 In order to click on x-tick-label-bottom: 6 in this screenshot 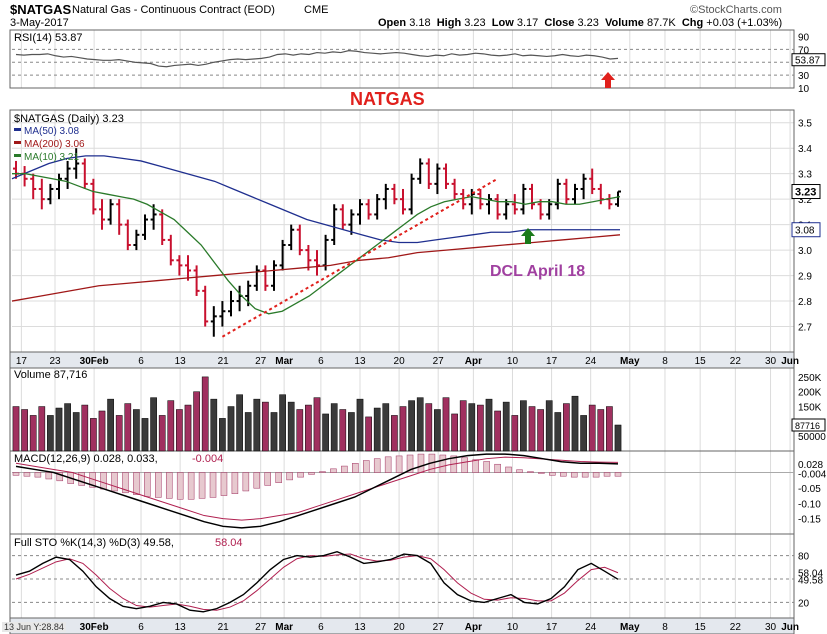, I will do `click(321, 627)`.